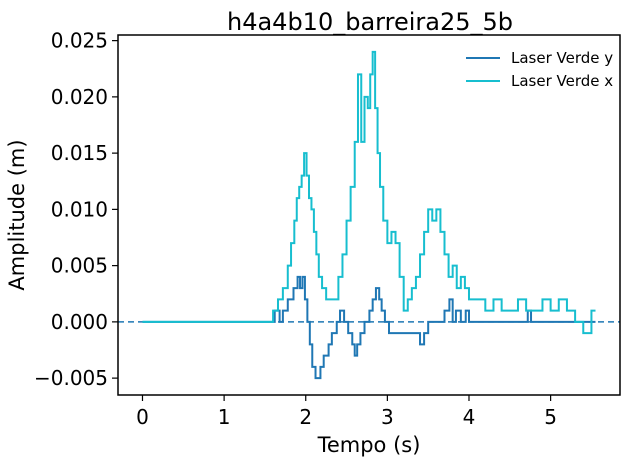 This screenshot has width=629, height=467. What do you see at coordinates (370, 22) in the screenshot?
I see `chart-title: h4a4b10_barreira25_5b` at bounding box center [370, 22].